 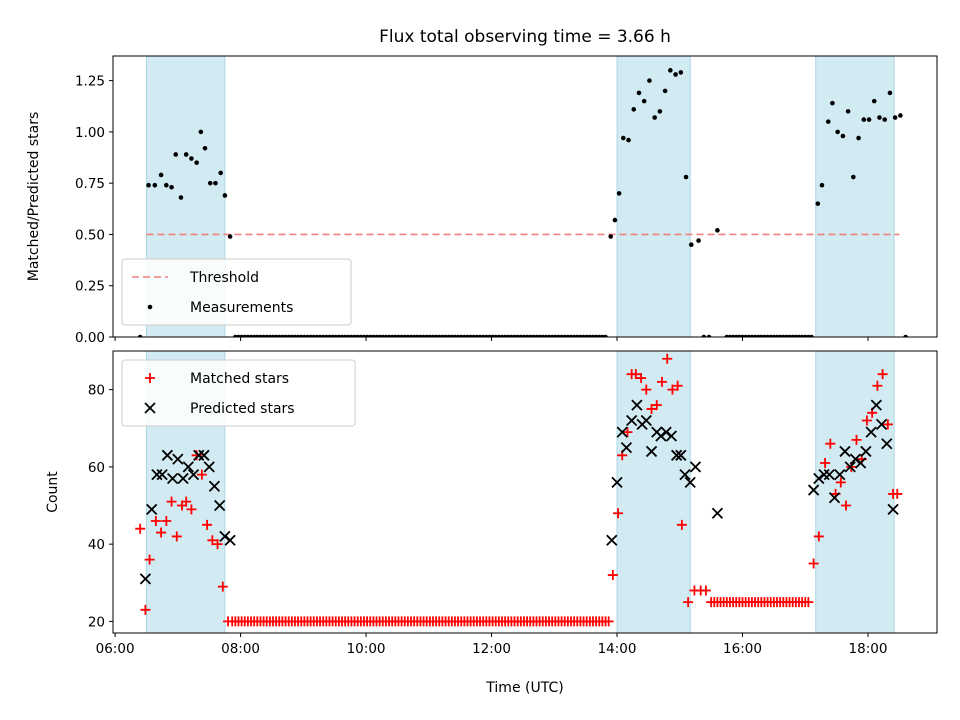 I want to click on y-tick-label: 1.00, so click(x=90, y=133).